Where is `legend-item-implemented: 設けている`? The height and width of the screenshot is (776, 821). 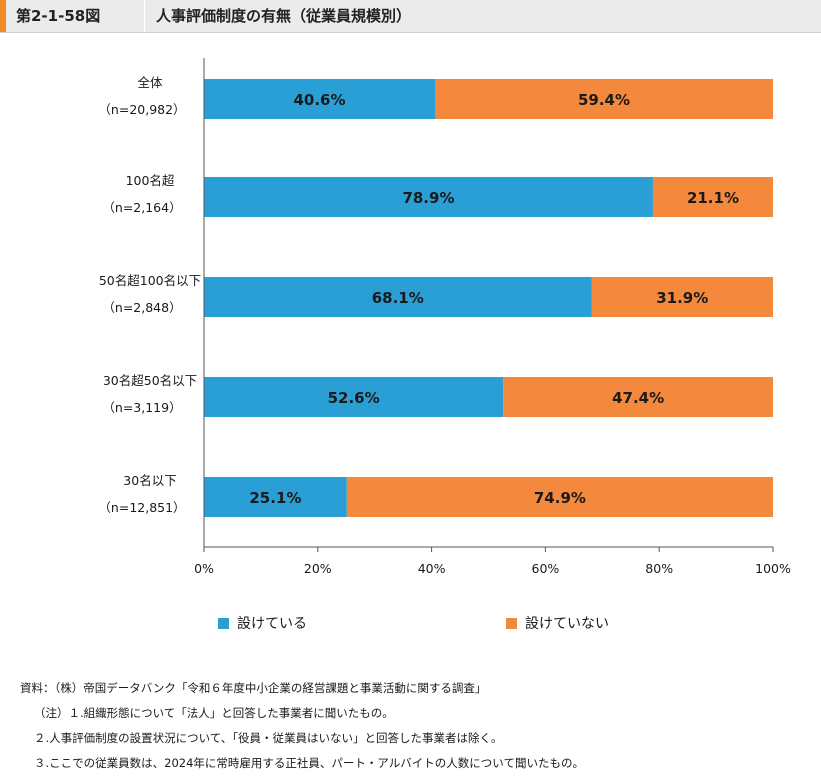
legend-item-implemented: 設けている is located at coordinates (262, 623).